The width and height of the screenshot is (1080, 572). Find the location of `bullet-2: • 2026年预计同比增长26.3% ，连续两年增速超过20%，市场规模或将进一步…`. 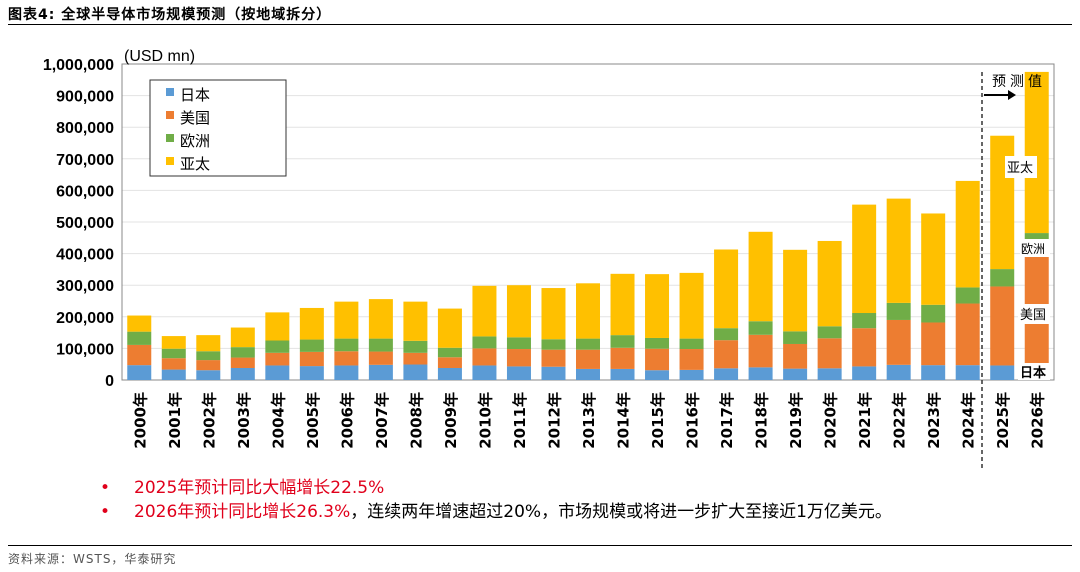

bullet-2: • 2026年预计同比增长26.3% ，连续两年增速超过20%，市场规模或将进一步… is located at coordinates (496, 512).